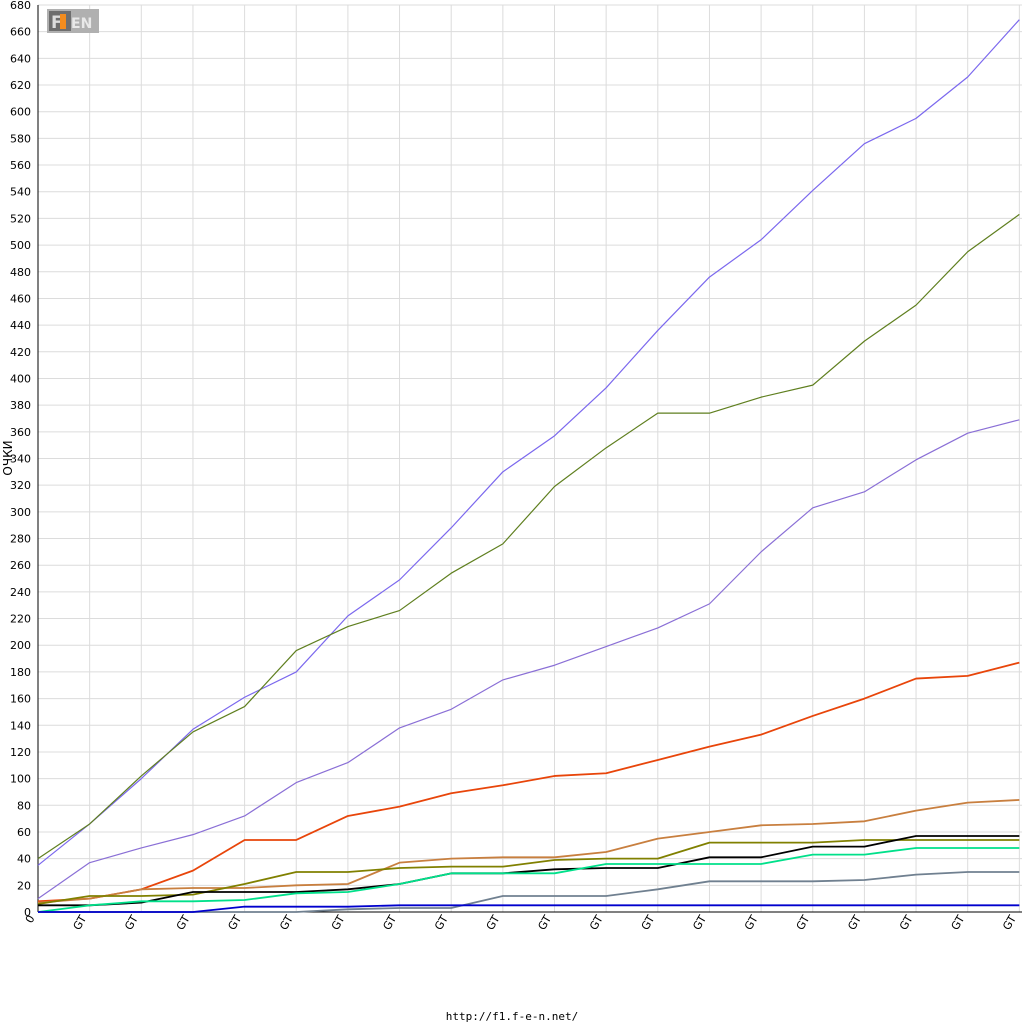 The image size is (1024, 1024). Describe the element at coordinates (24, 832) in the screenshot. I see `y-tick-label: 60` at that location.